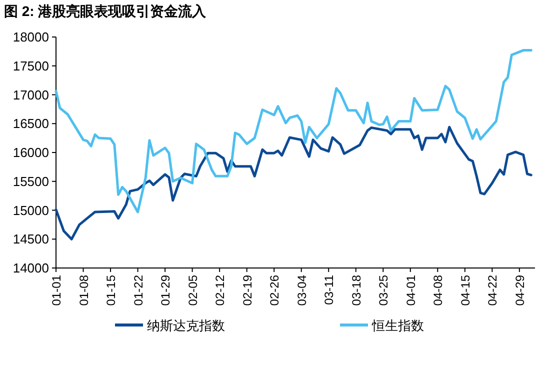  Describe the element at coordinates (519, 290) in the screenshot. I see `x-tick-label: 04-29` at that location.